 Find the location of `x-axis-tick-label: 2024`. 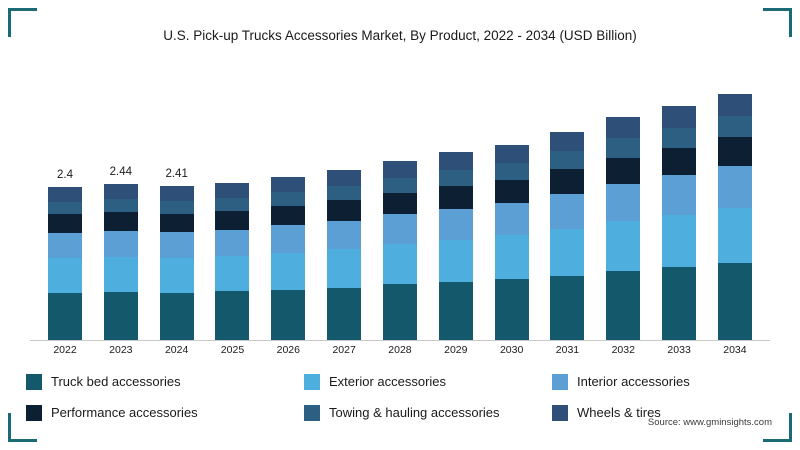

x-axis-tick-label: 2024 is located at coordinates (176, 350).